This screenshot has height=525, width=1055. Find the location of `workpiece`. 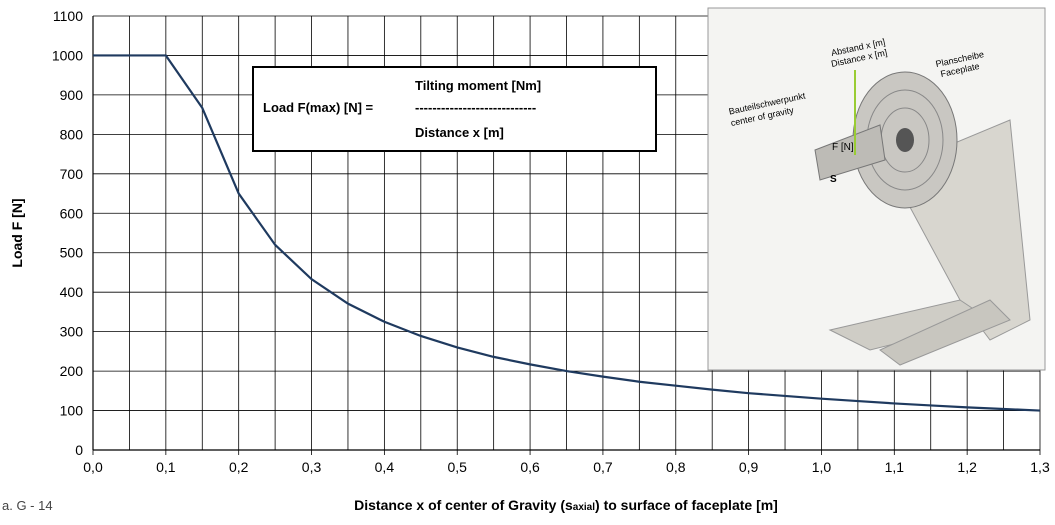

workpiece is located at coordinates (850, 152).